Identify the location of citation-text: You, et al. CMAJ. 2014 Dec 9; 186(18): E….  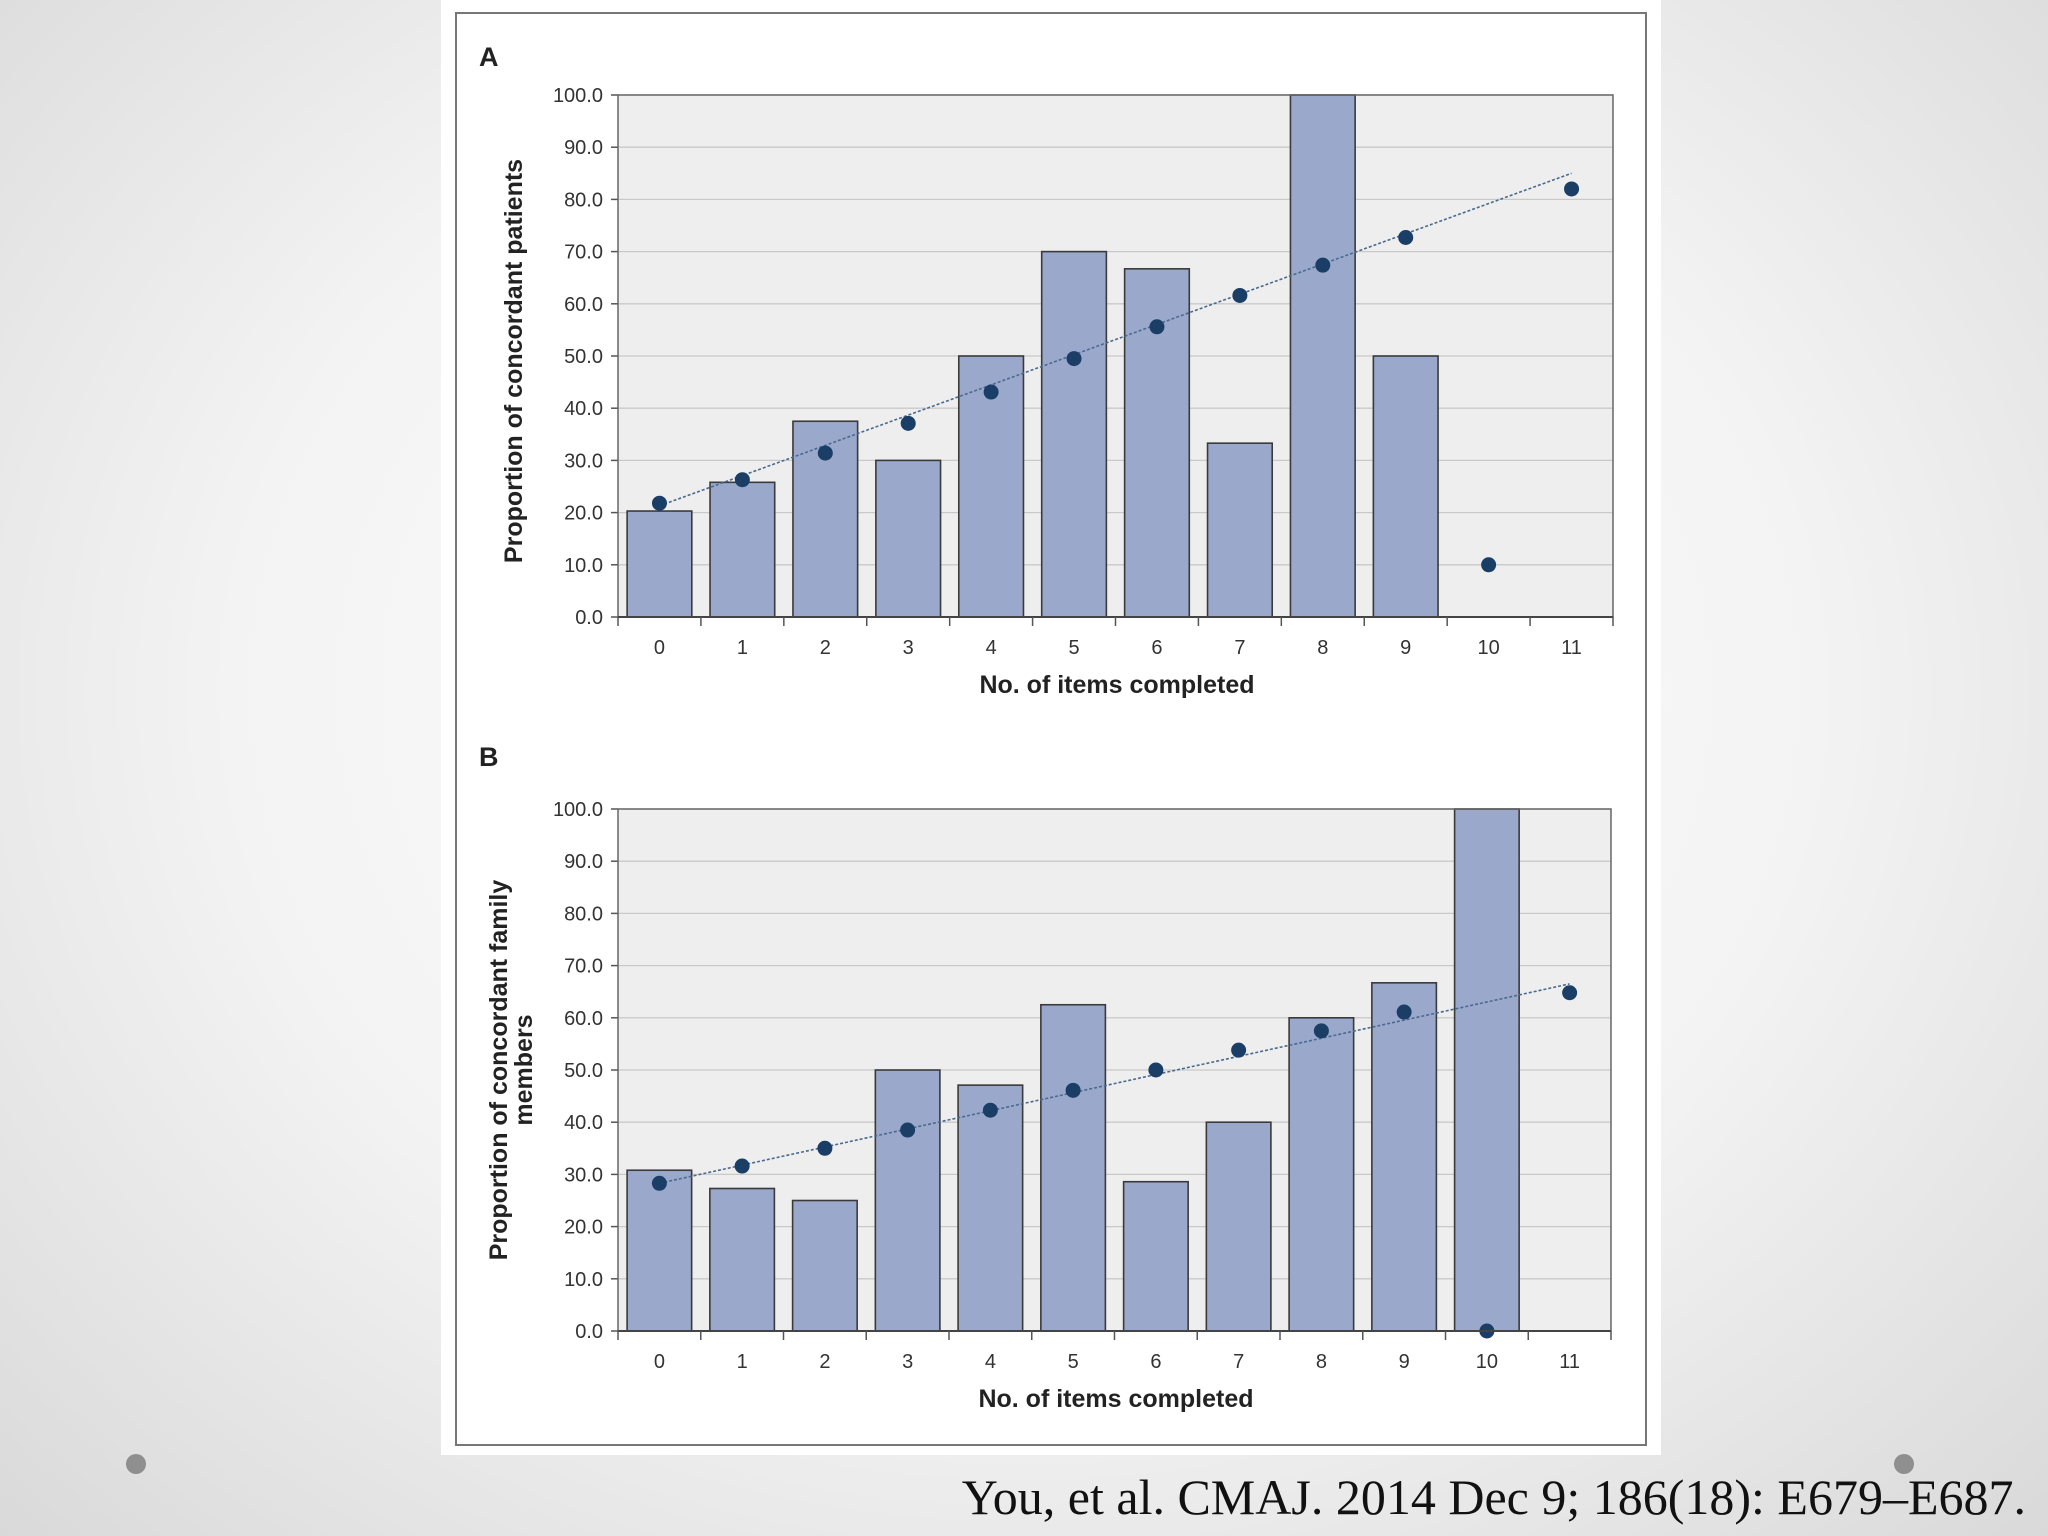
(1493, 1497).